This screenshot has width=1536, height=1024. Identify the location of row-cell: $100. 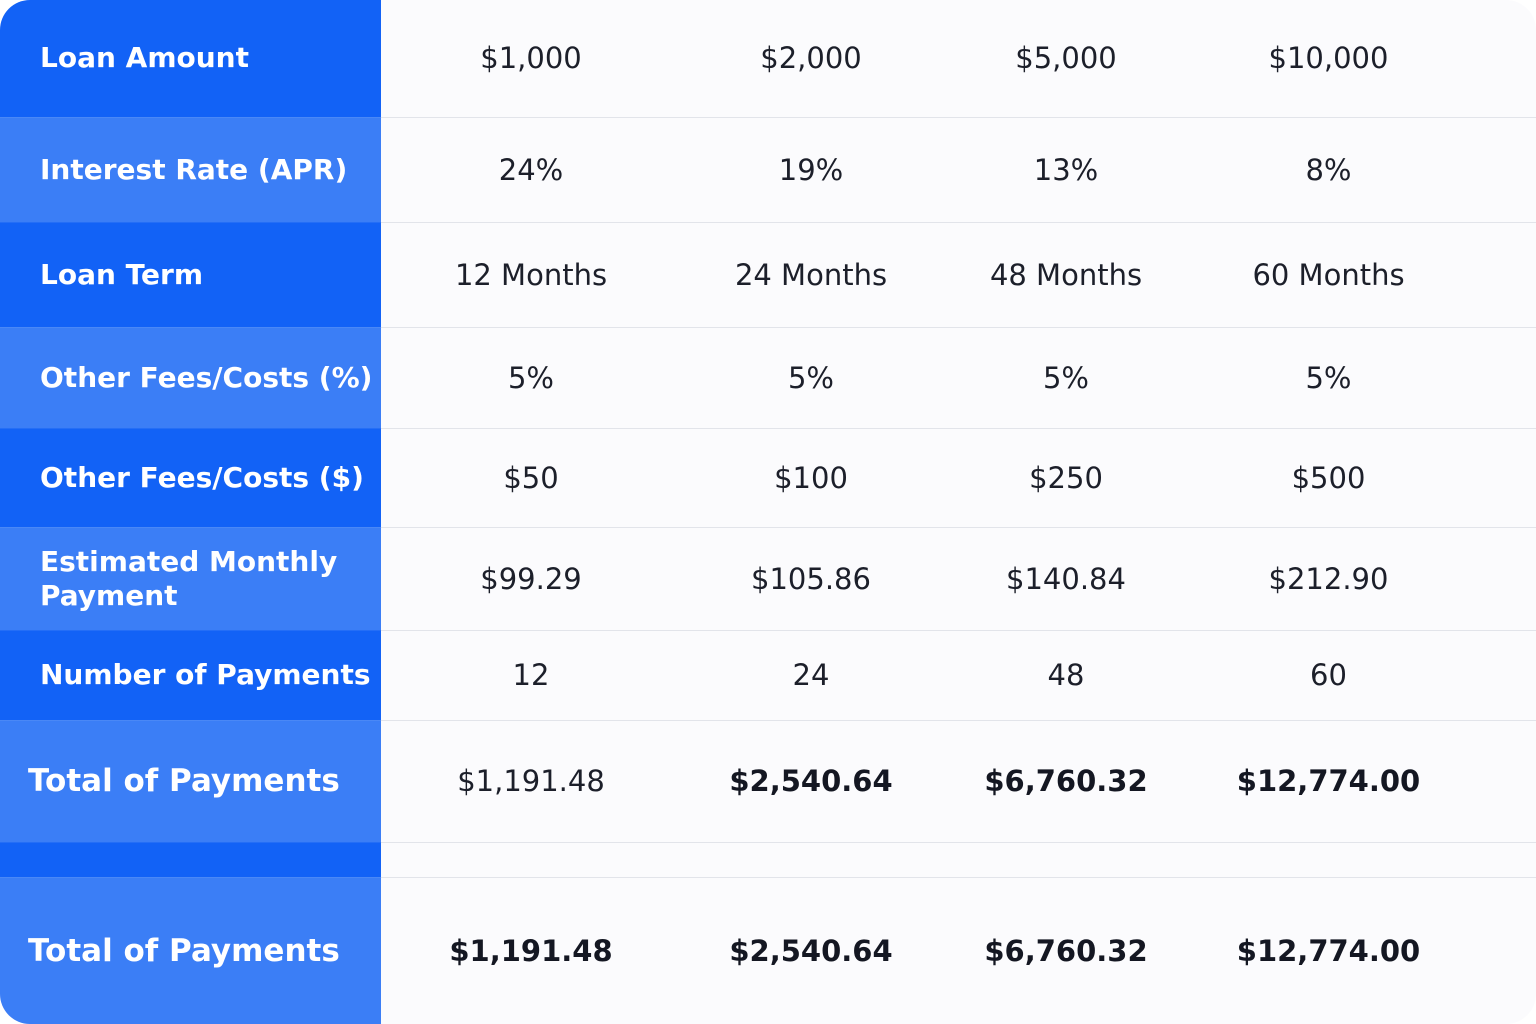
(811, 478).